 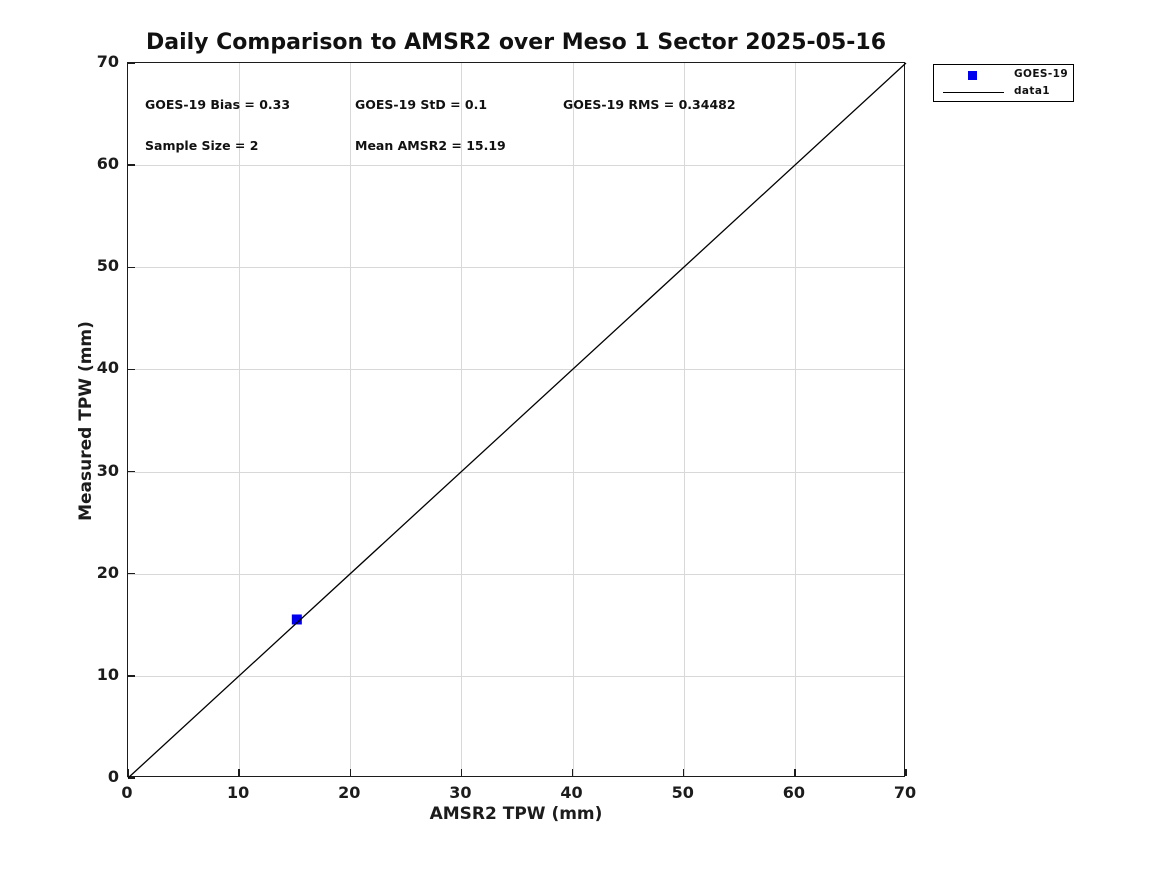 I want to click on legend-line-icon, so click(x=973, y=93).